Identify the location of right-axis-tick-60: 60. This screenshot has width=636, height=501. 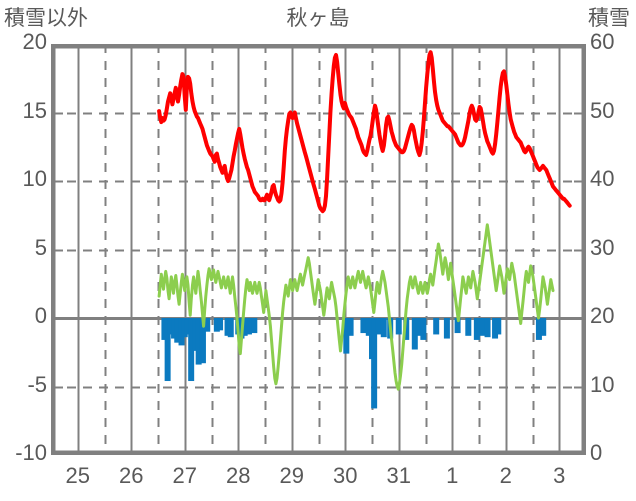
(602, 41).